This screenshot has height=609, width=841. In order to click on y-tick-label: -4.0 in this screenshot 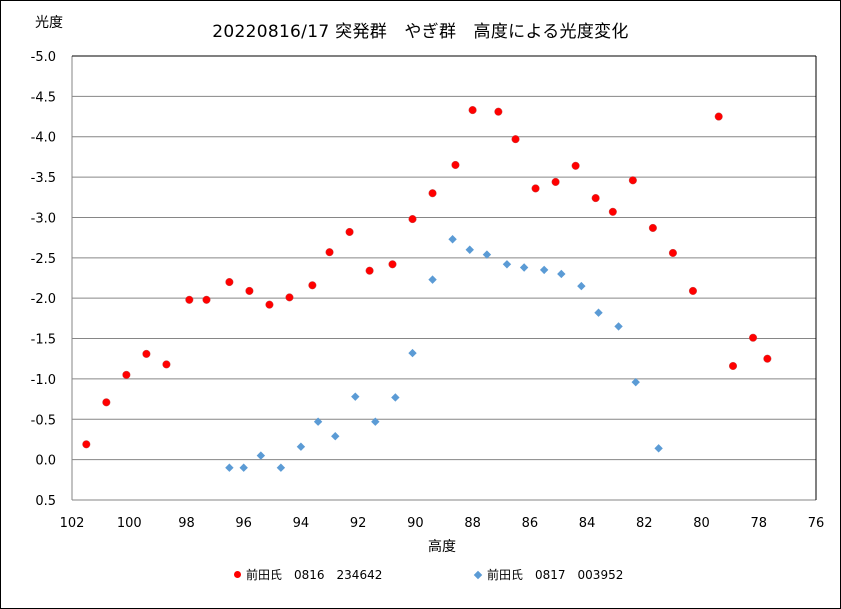, I will do `click(43, 138)`.